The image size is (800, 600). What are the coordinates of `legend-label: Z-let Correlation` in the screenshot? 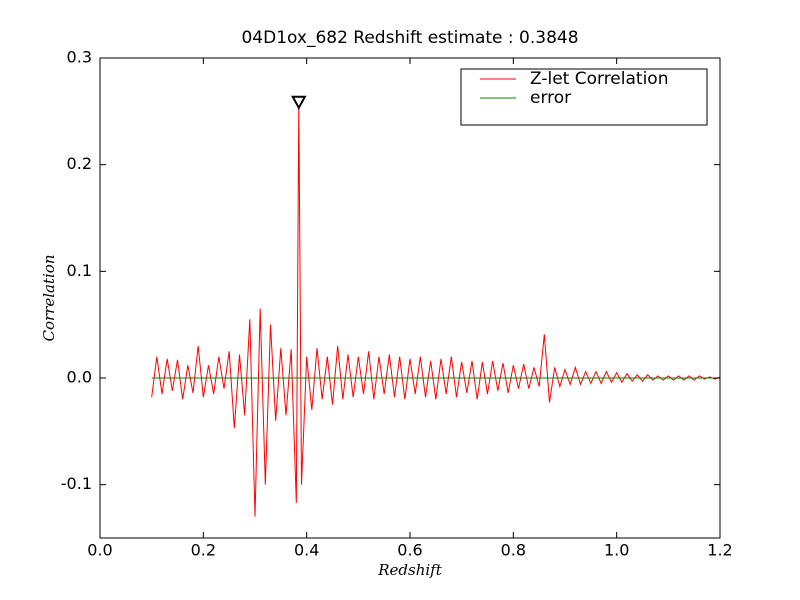 It's located at (599, 79).